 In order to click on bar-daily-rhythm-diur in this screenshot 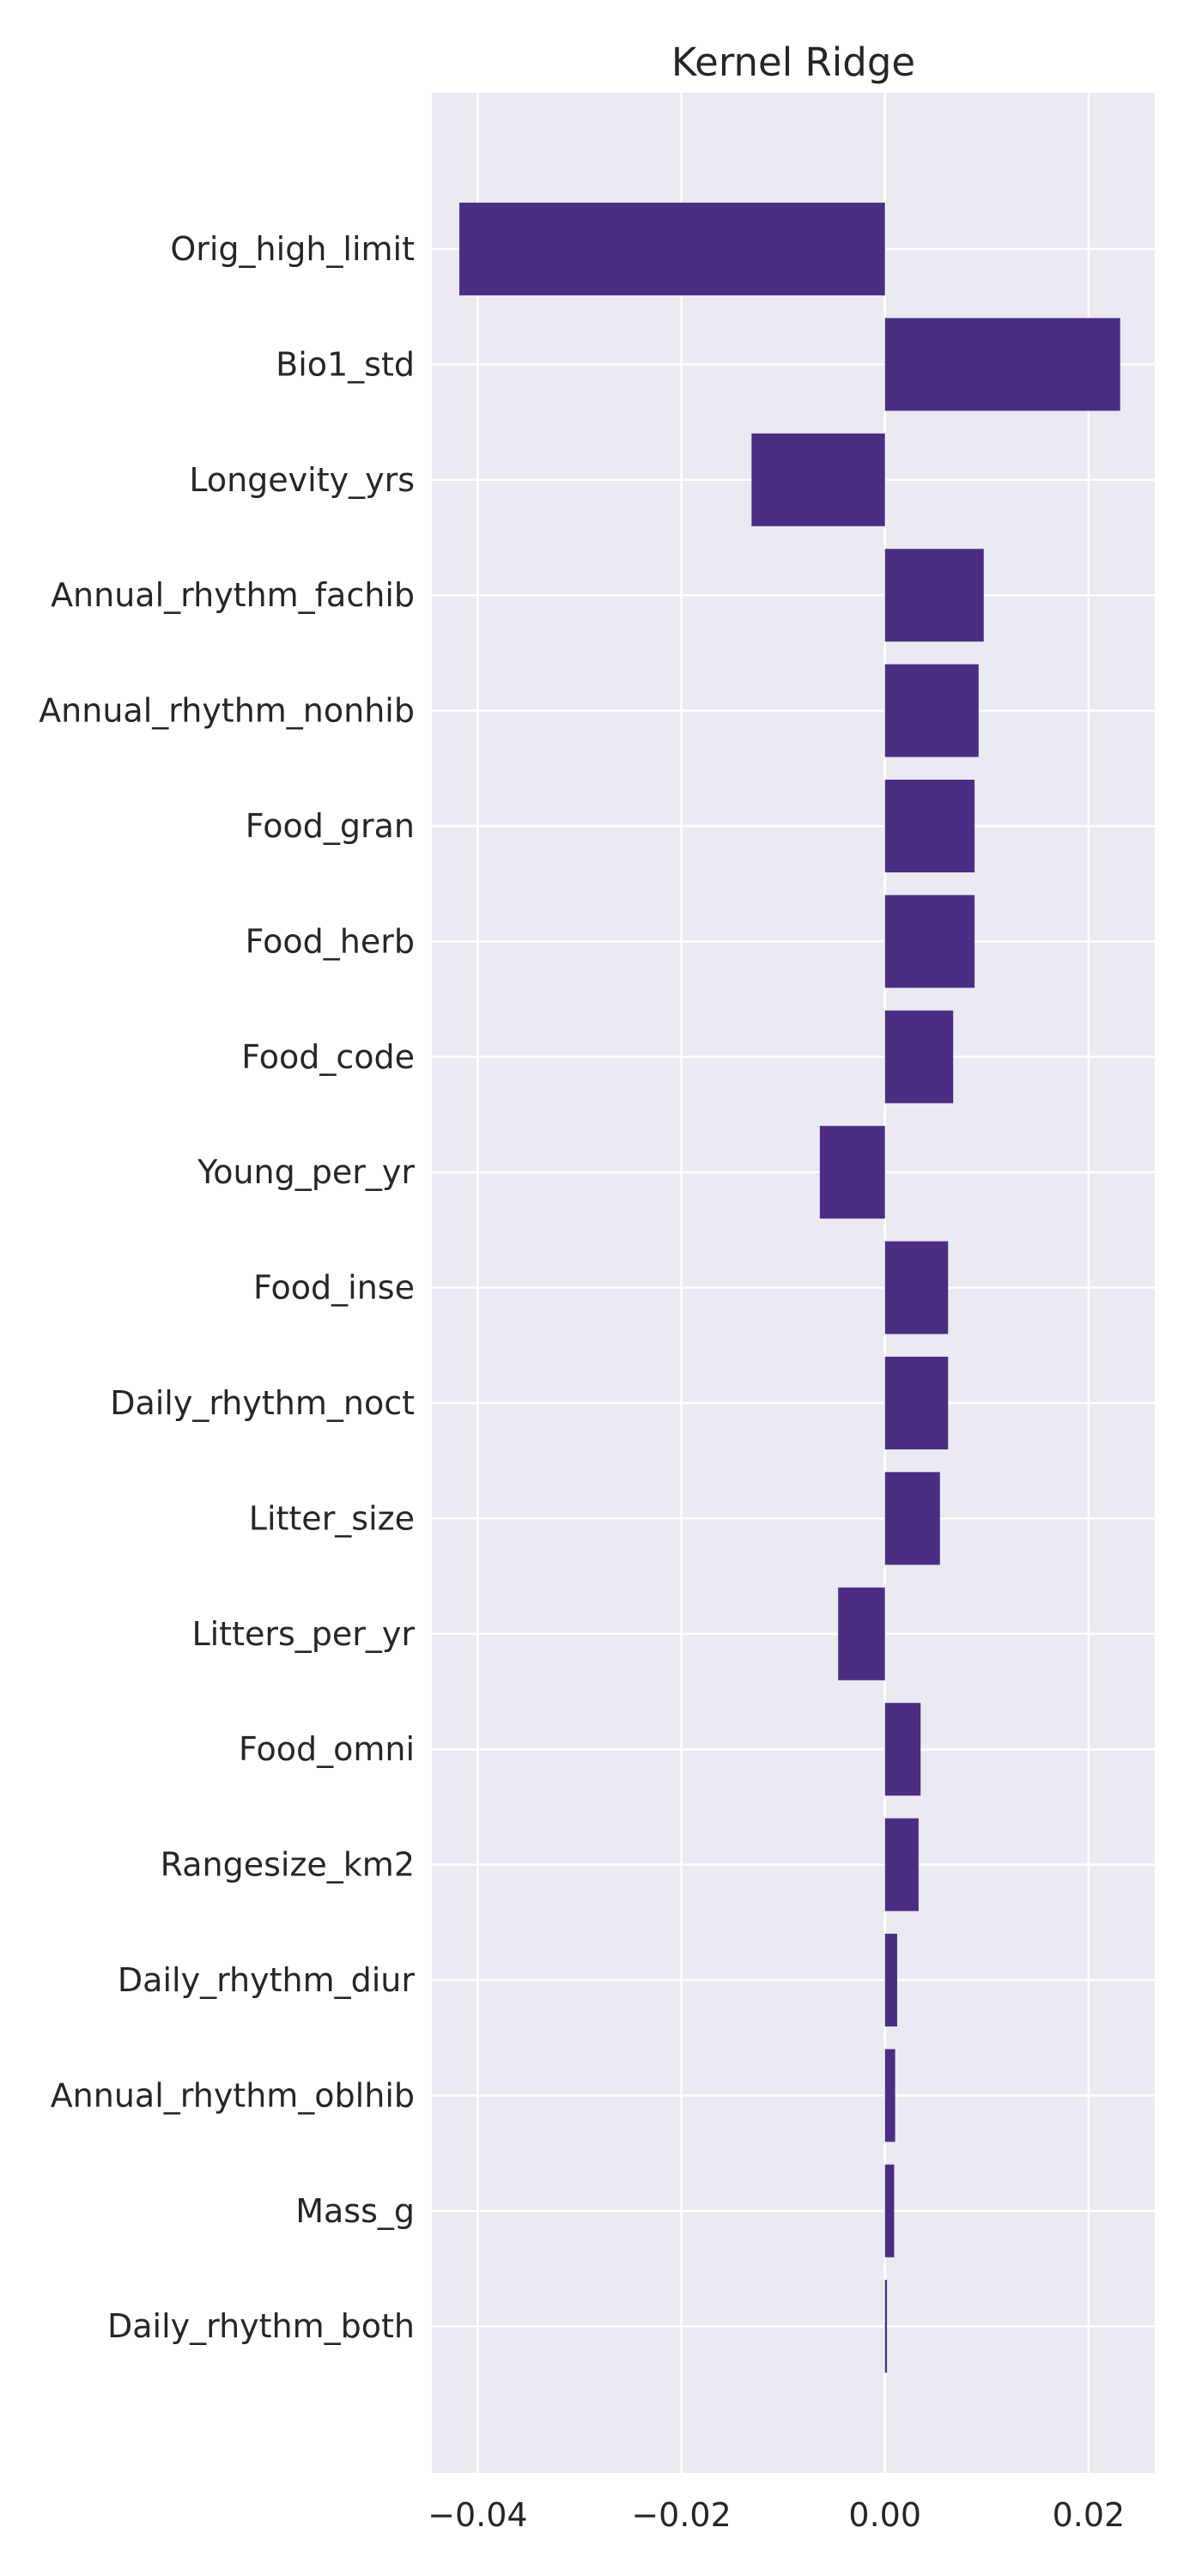, I will do `click(890, 1980)`.